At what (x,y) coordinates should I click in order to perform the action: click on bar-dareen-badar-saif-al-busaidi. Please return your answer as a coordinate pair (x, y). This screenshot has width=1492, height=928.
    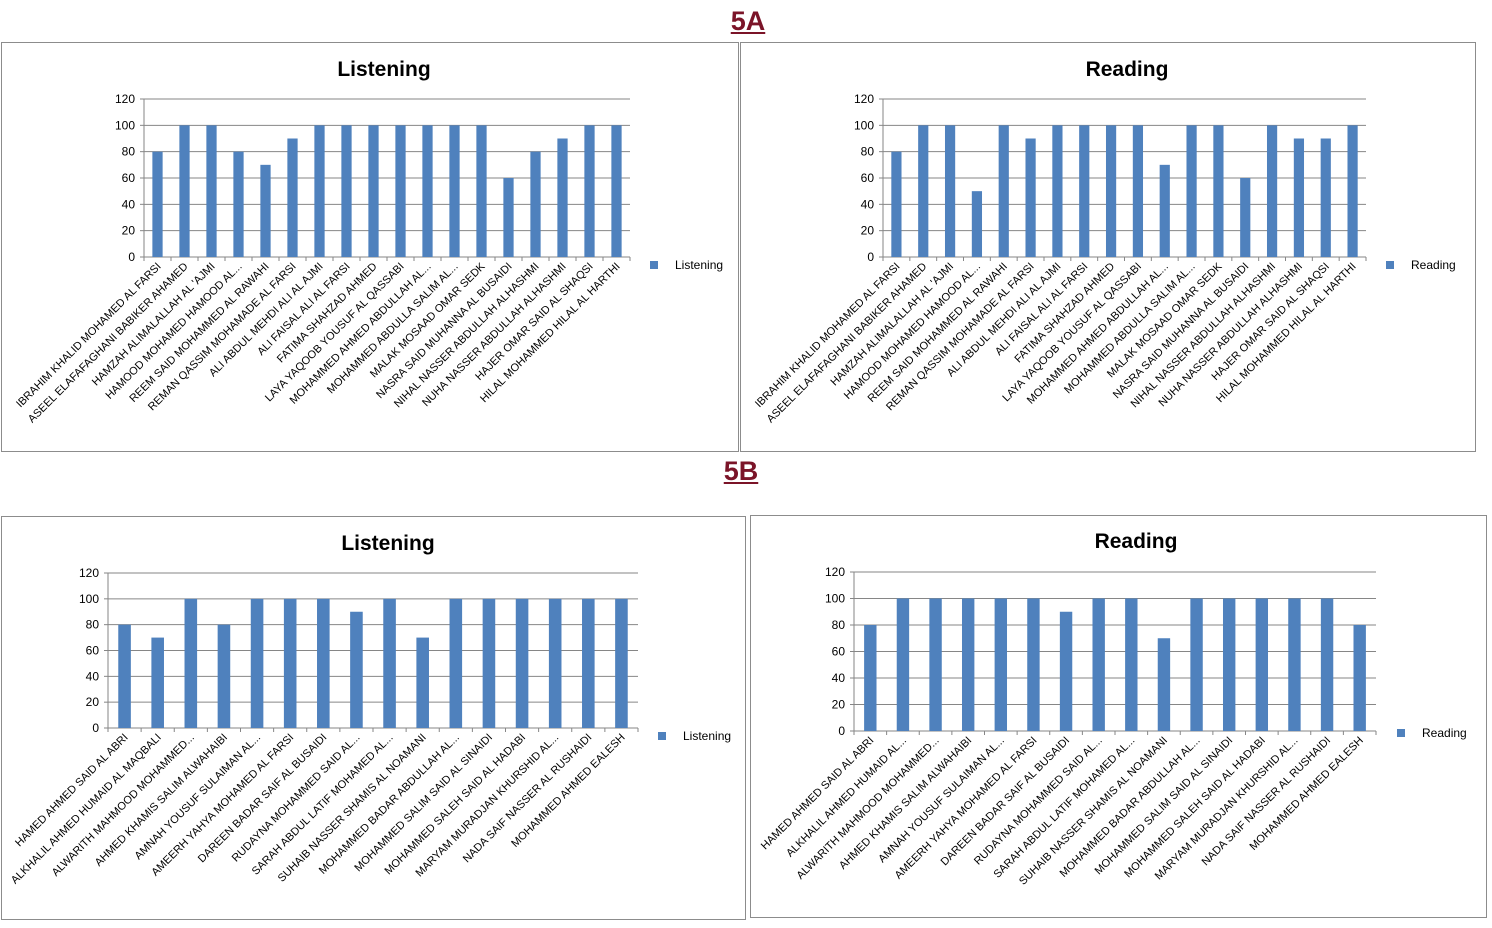
    Looking at the image, I should click on (1066, 671).